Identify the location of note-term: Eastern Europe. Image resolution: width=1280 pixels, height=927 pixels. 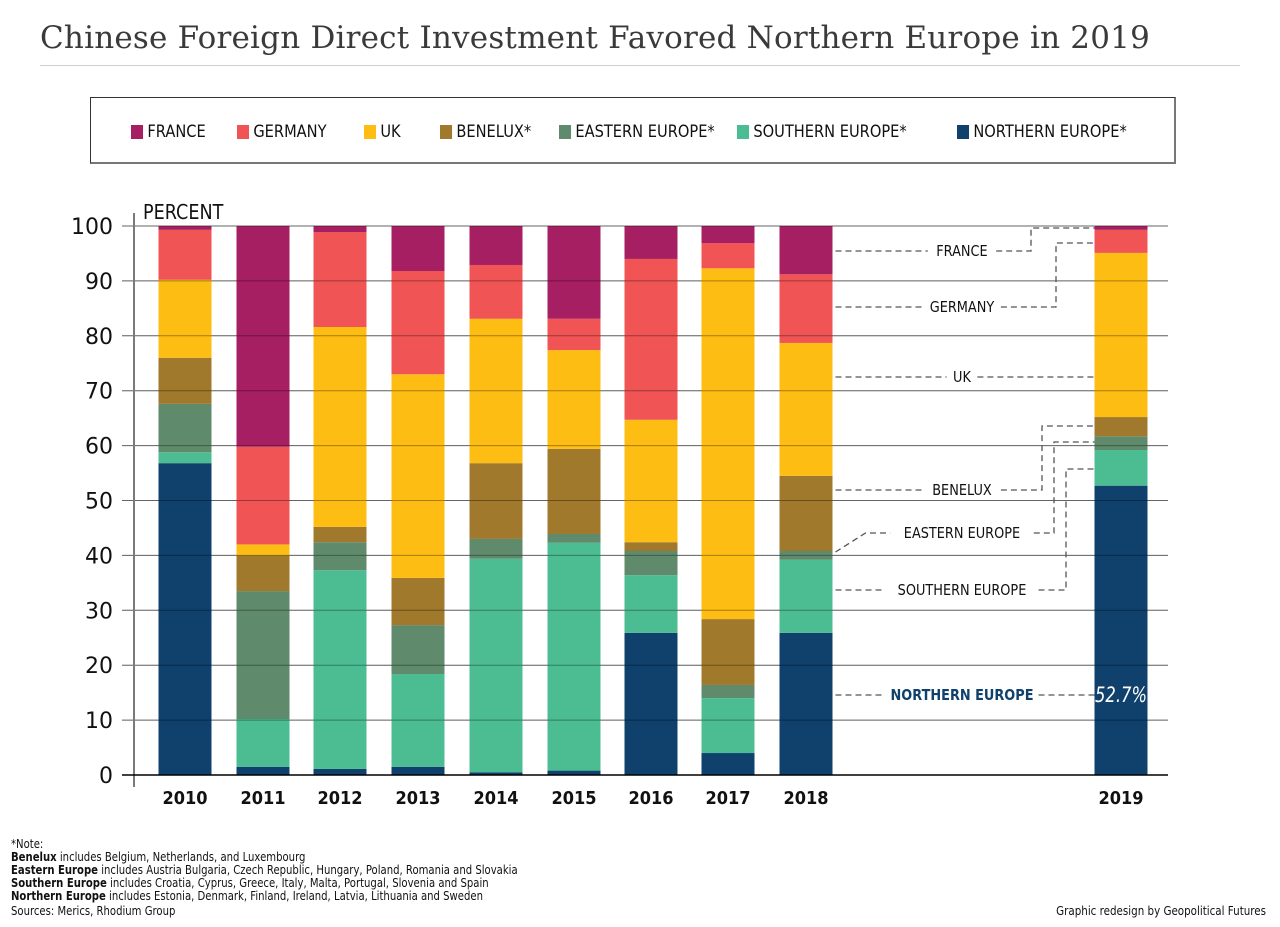
(55, 870).